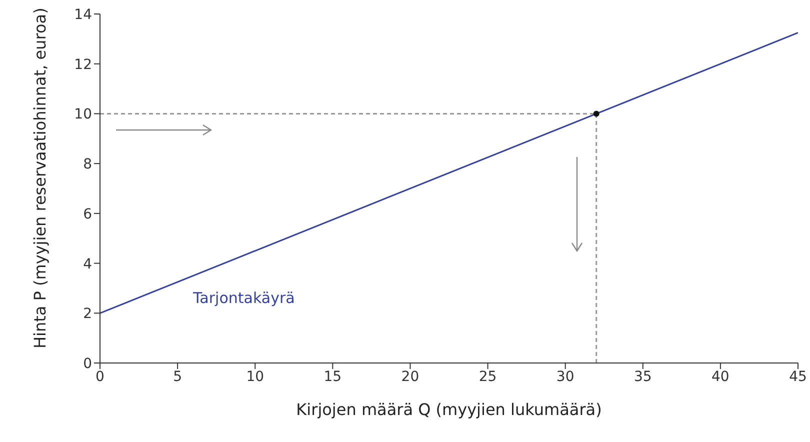 This screenshot has height=442, width=810. What do you see at coordinates (565, 376) in the screenshot?
I see `x-tick-label: 30` at bounding box center [565, 376].